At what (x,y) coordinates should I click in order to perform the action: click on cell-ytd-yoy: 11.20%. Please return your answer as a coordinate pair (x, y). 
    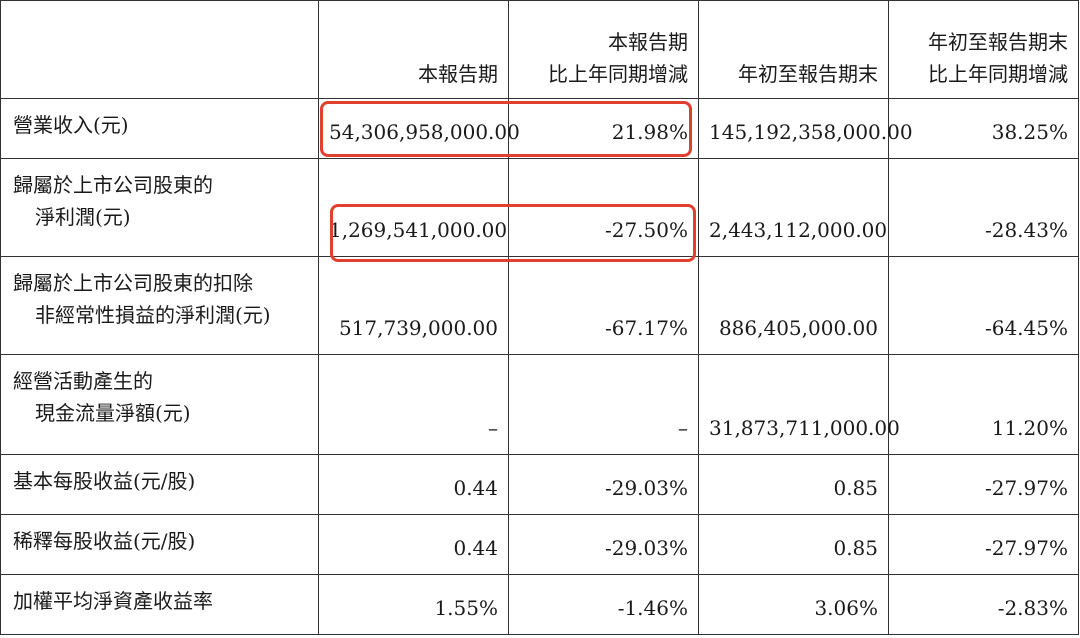
    Looking at the image, I should click on (983, 404).